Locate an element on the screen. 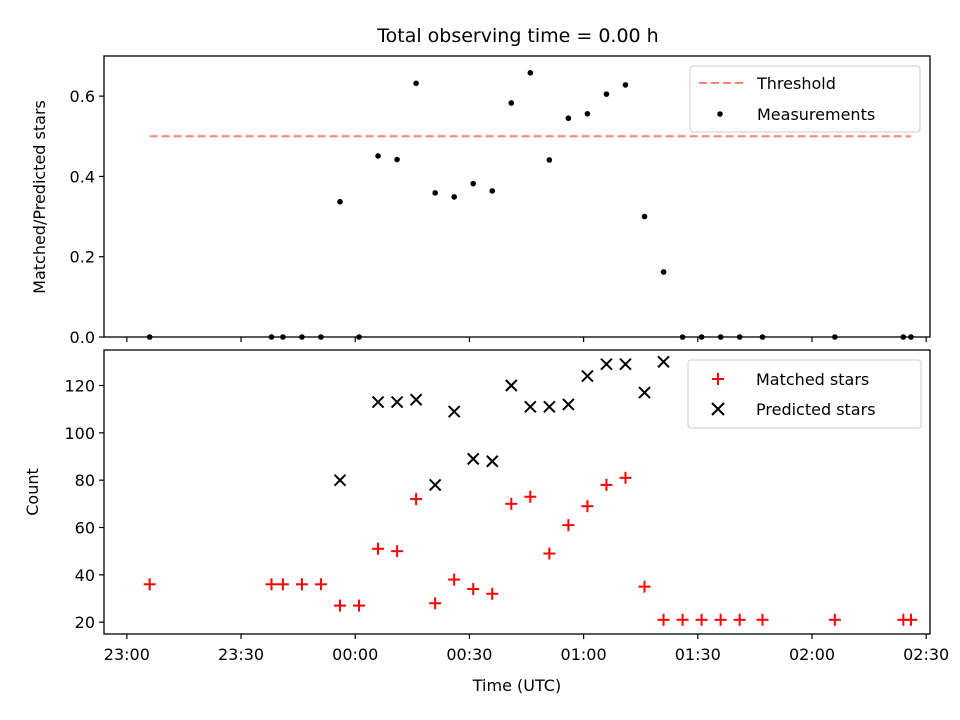 The height and width of the screenshot is (720, 960). x-tick-label: 02:30 is located at coordinates (926, 654).